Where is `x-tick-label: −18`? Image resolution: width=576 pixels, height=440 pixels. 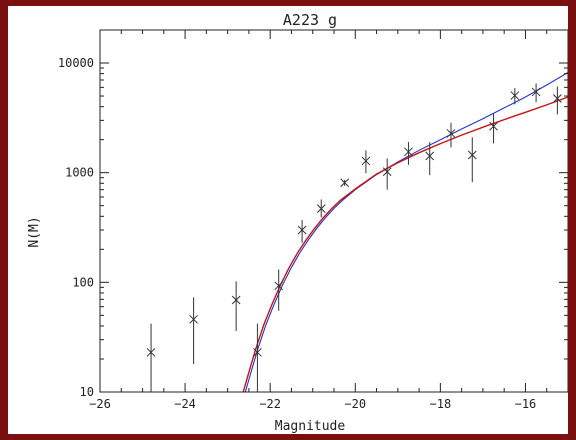 x-tick-label: −18 is located at coordinates (441, 404).